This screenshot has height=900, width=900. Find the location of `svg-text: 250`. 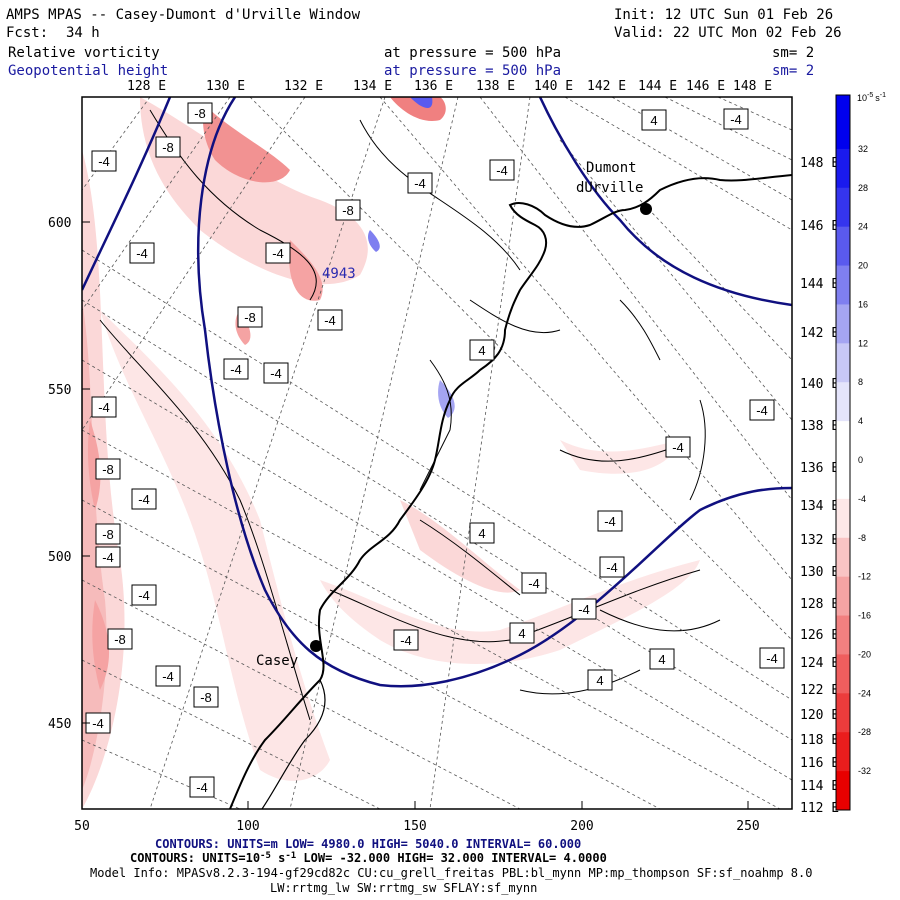

svg-text: 250 is located at coordinates (747, 826).